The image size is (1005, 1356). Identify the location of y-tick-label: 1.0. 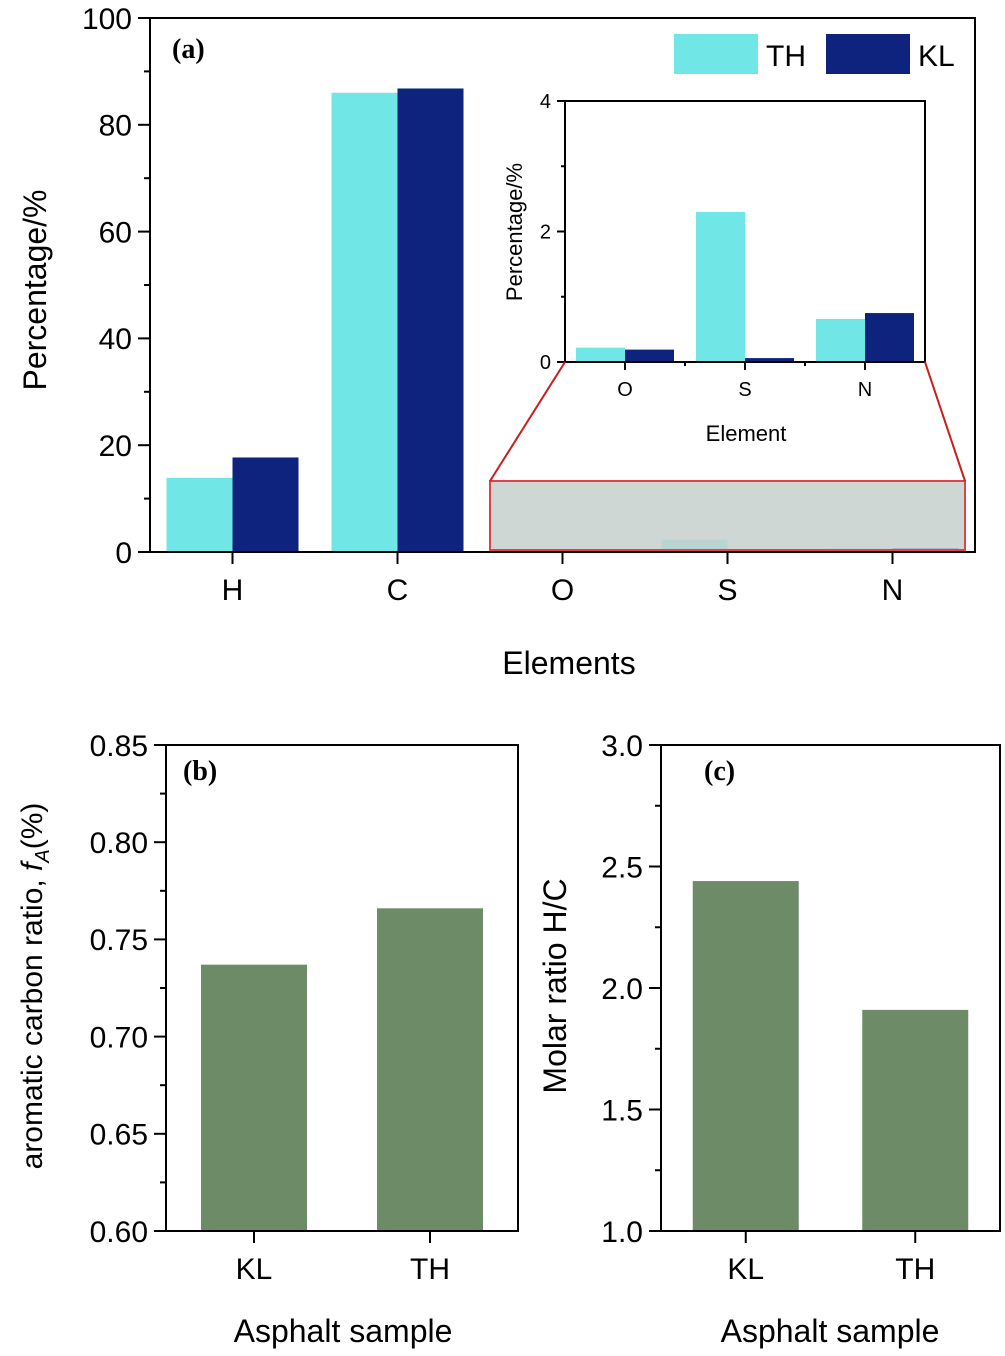
(622, 1232).